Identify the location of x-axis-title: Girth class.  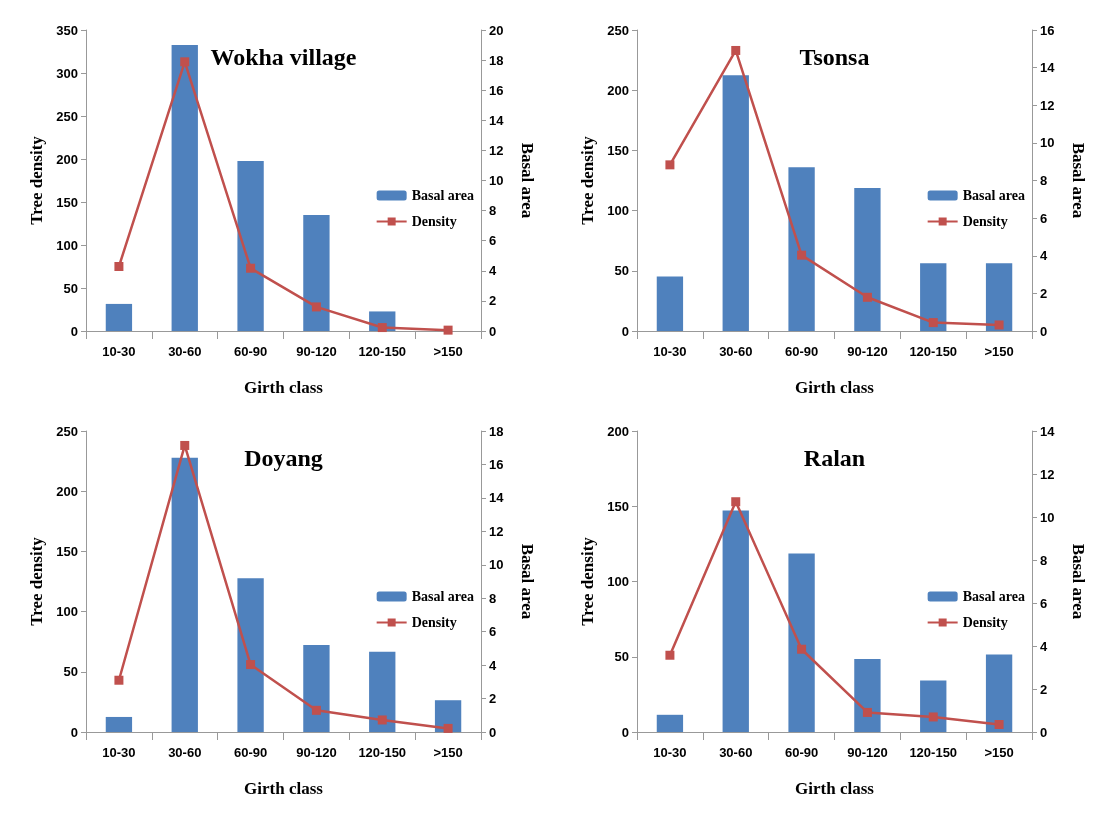
(284, 788).